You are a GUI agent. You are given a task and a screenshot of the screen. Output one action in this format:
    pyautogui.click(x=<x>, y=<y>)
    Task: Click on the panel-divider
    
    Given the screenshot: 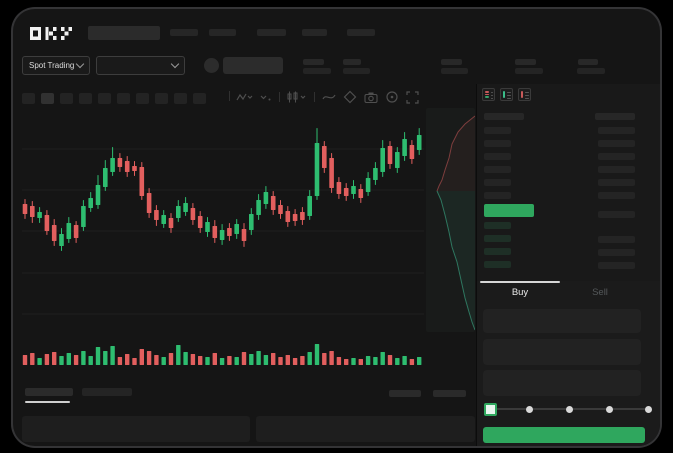 What is the action you would take?
    pyautogui.click(x=476, y=265)
    